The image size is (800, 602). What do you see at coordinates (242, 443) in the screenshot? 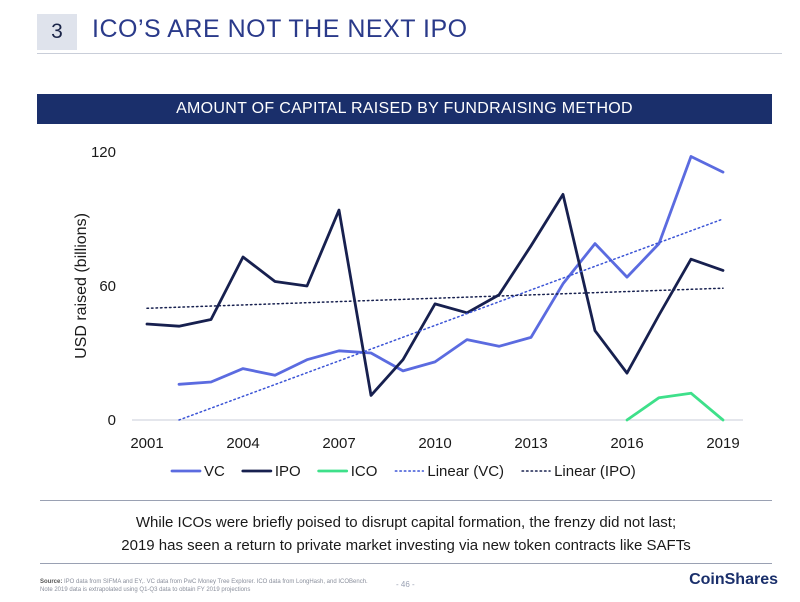
I see `x-tick-label: 2004` at bounding box center [242, 443].